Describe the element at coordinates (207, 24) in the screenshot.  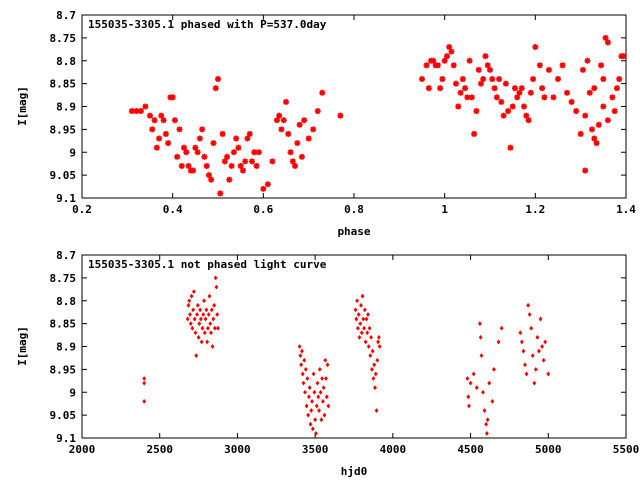
I see `phased-title: 155035-3305.1 phased with P=537.0day` at that location.